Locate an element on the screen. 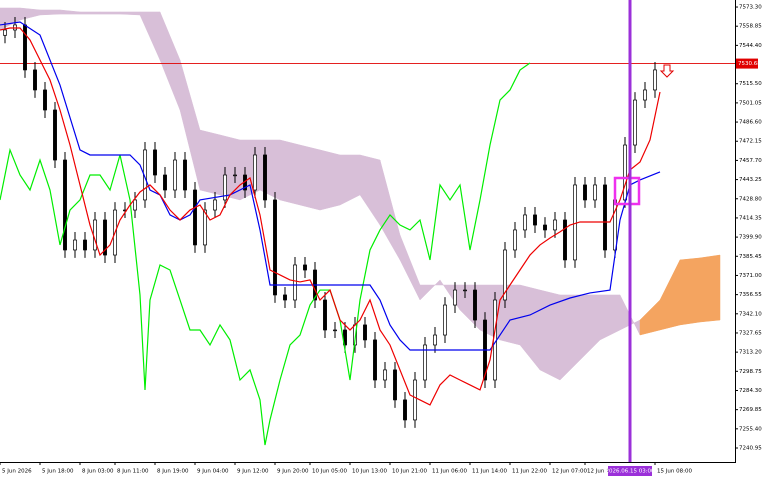 The height and width of the screenshot is (480, 768). x-tick-label: 10 Jun 13:00 is located at coordinates (369, 472).